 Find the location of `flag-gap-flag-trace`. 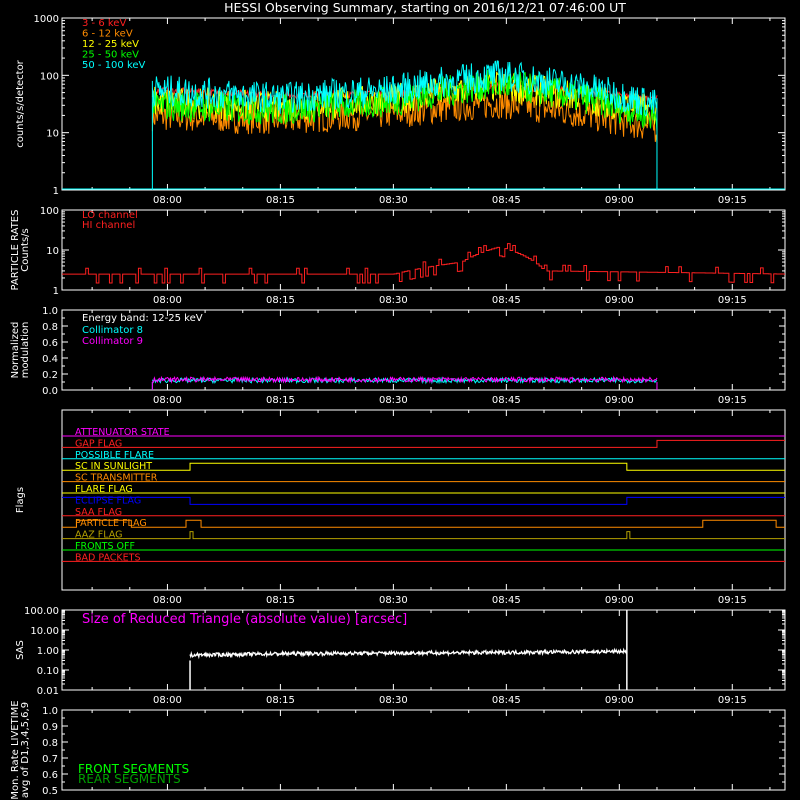

flag-gap-flag-trace is located at coordinates (423, 443).